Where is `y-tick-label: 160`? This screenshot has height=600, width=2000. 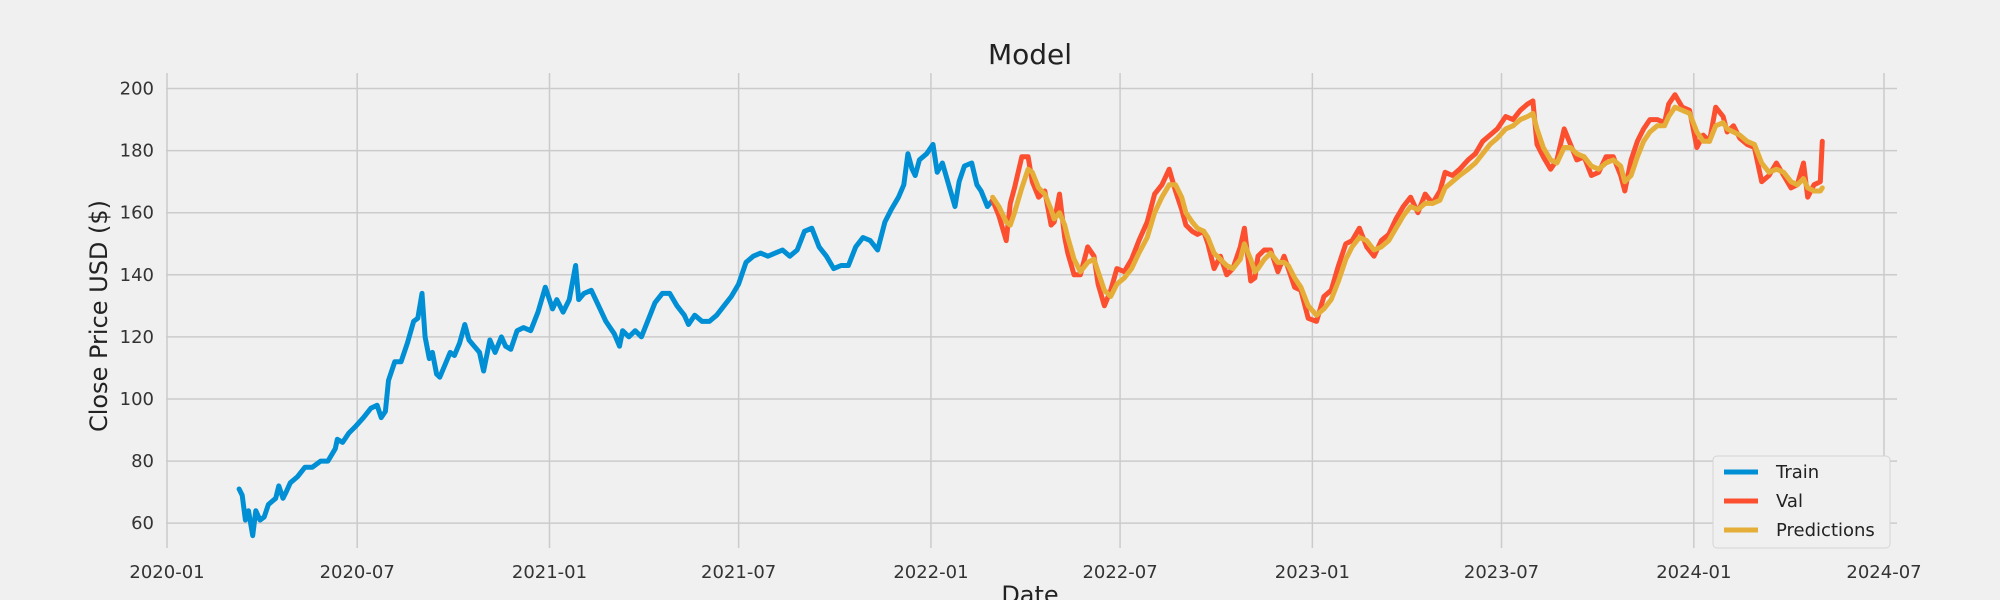
y-tick-label: 160 is located at coordinates (137, 213).